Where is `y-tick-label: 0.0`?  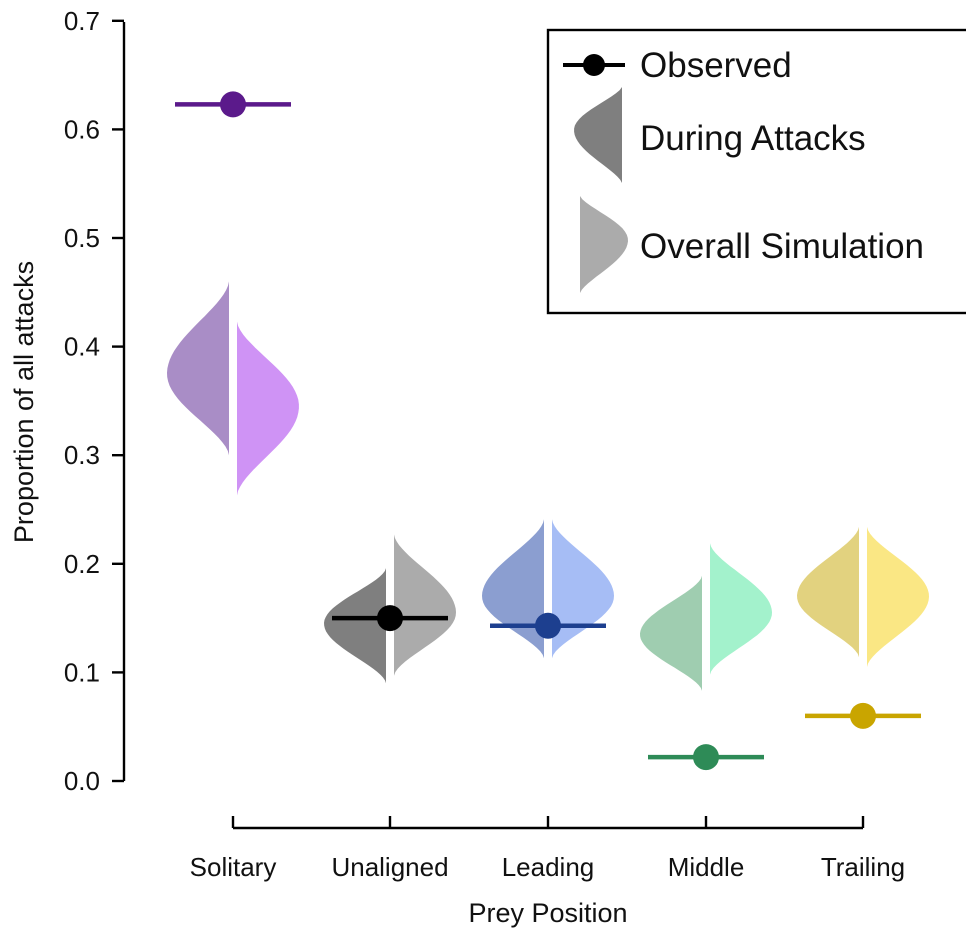
y-tick-label: 0.0 is located at coordinates (82, 781).